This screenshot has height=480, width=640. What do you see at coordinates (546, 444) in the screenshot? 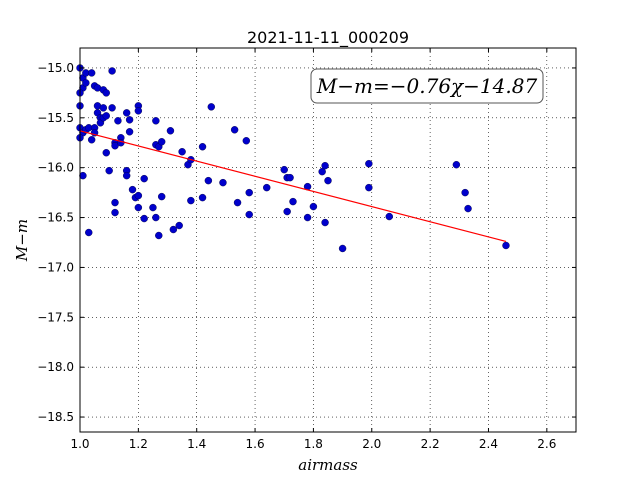
I see `x-tick-label: 2.6` at bounding box center [546, 444].